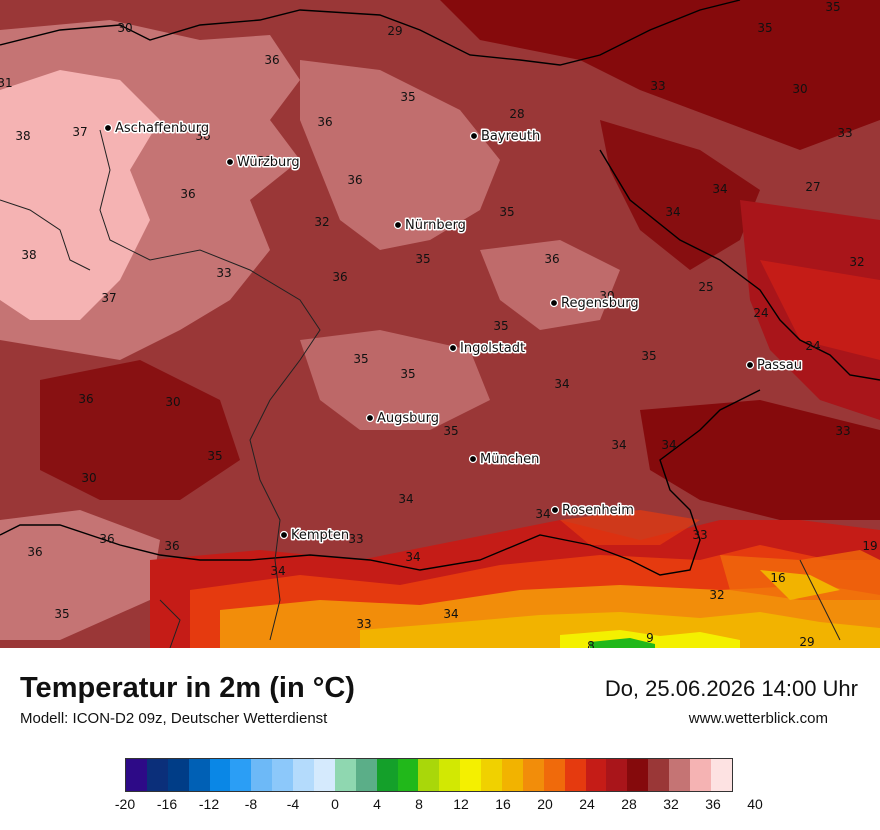 The image size is (880, 830). I want to click on colorbar-tick-label: -16, so click(167, 804).